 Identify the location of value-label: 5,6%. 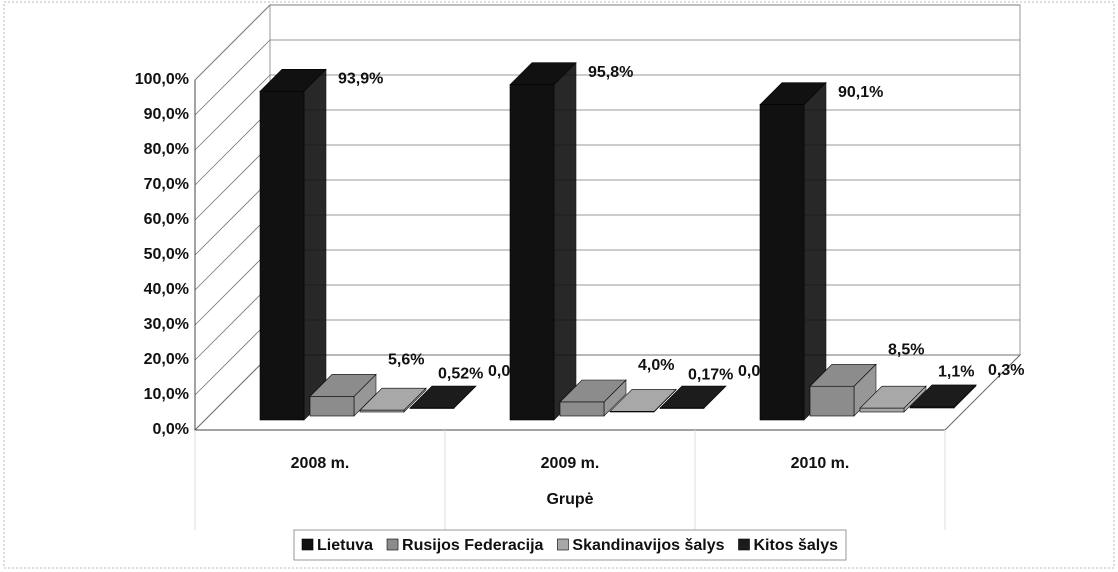
(406, 360).